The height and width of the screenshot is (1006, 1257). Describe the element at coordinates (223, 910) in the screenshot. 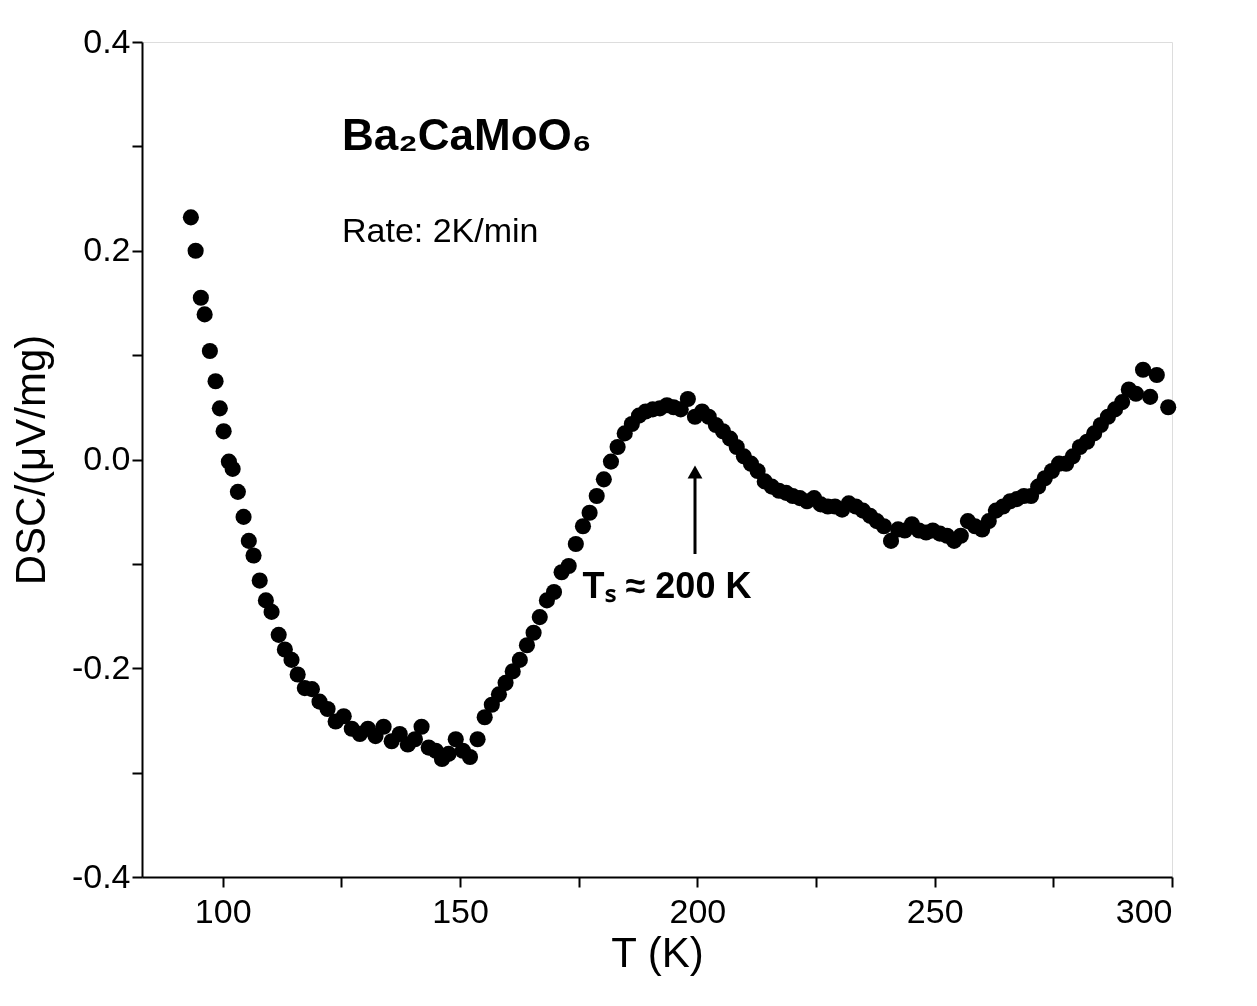

I see `x-tick-label: 100` at that location.